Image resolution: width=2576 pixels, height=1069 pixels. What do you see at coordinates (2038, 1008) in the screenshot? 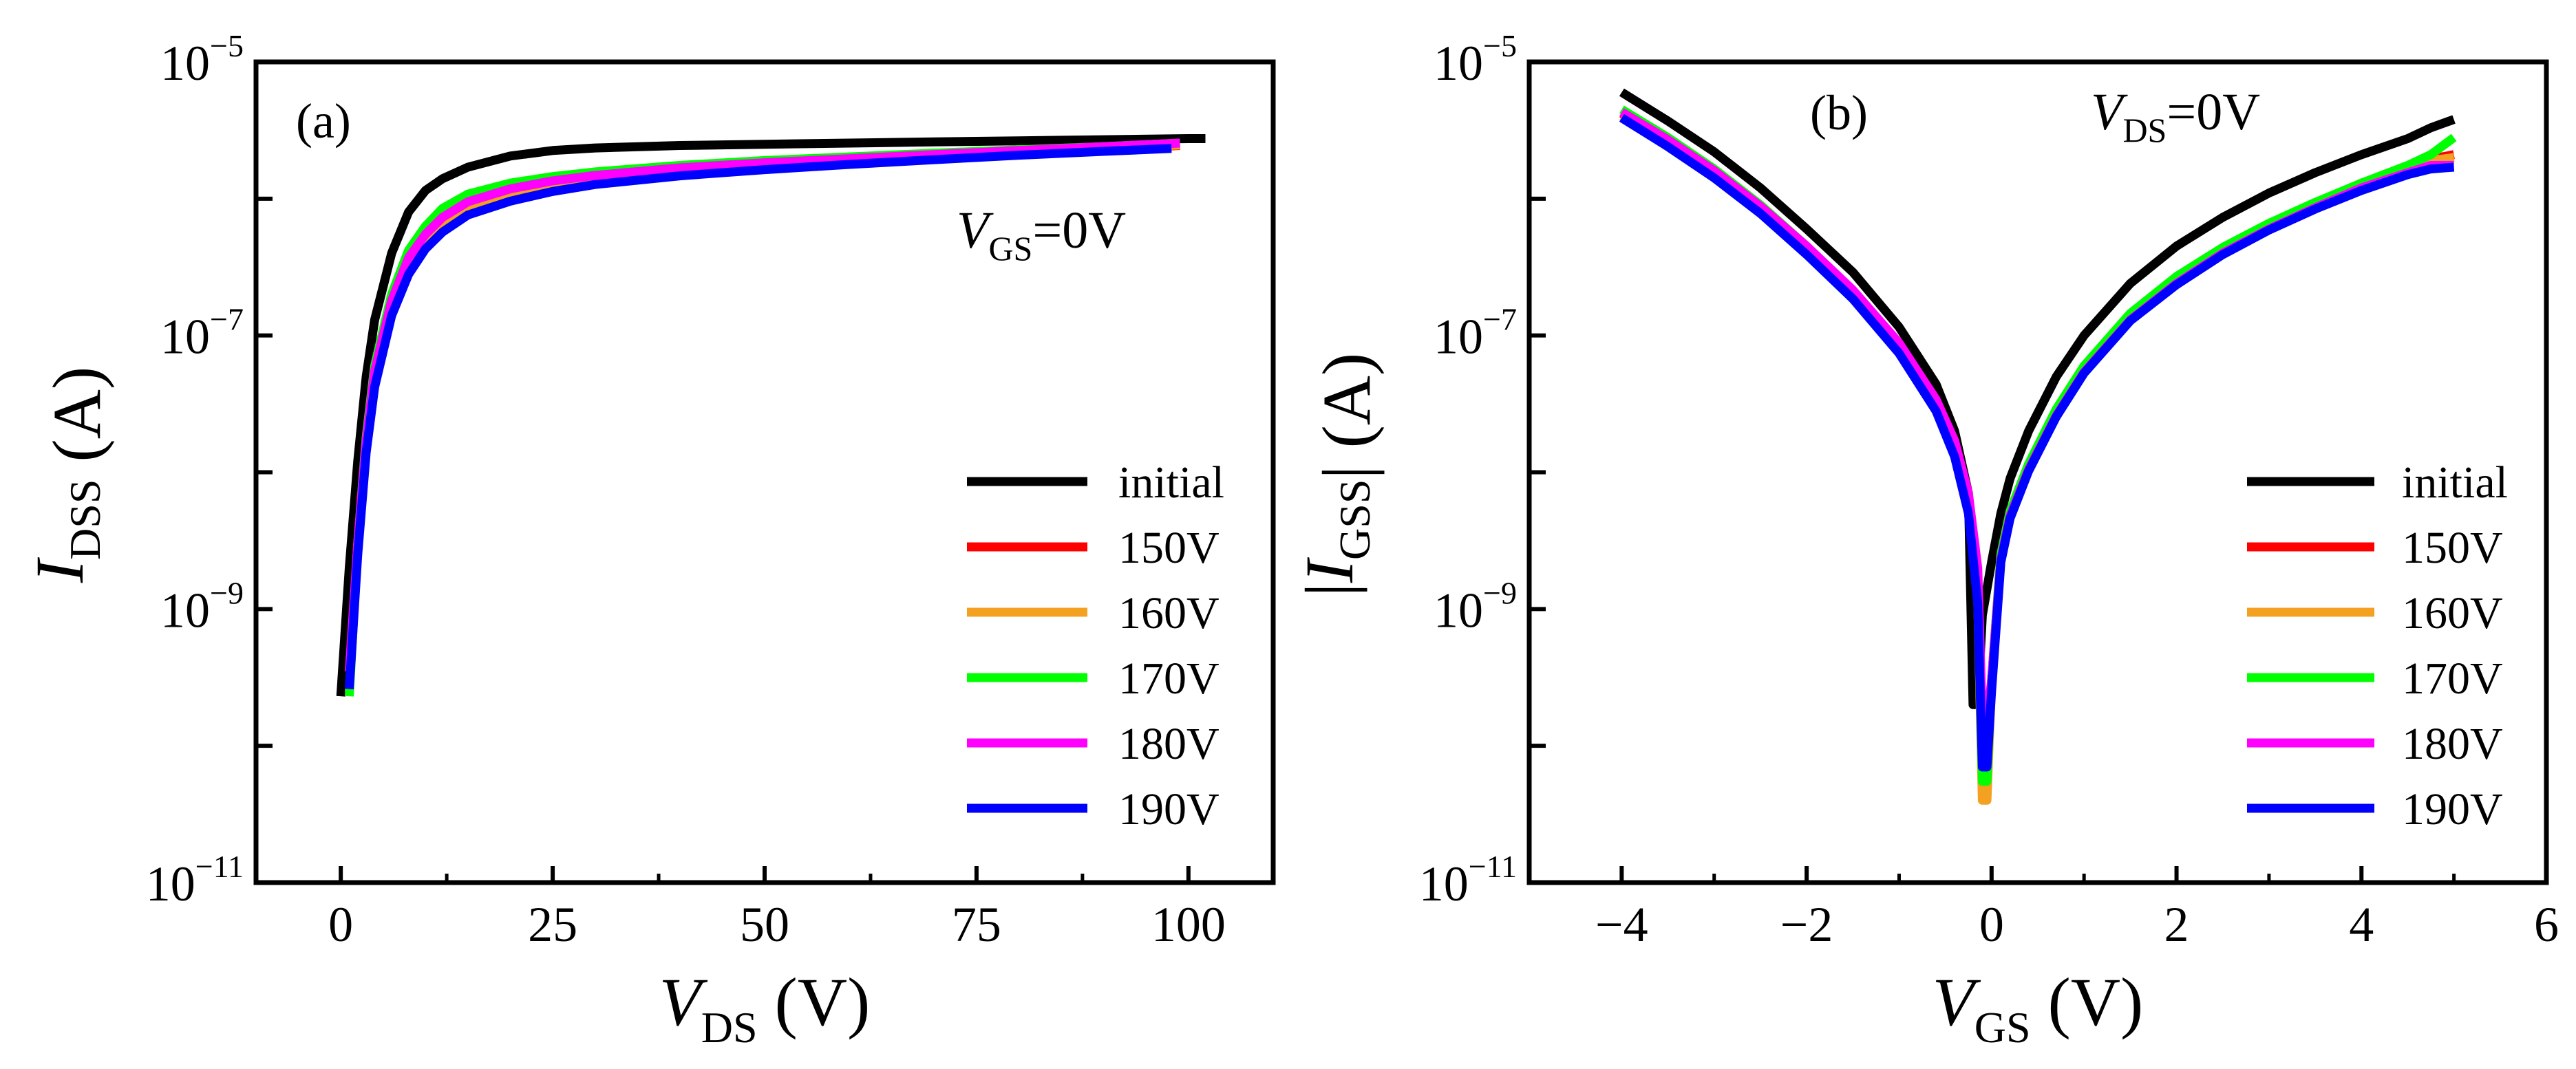
I see `x-axis-label: VGS (V)` at bounding box center [2038, 1008].